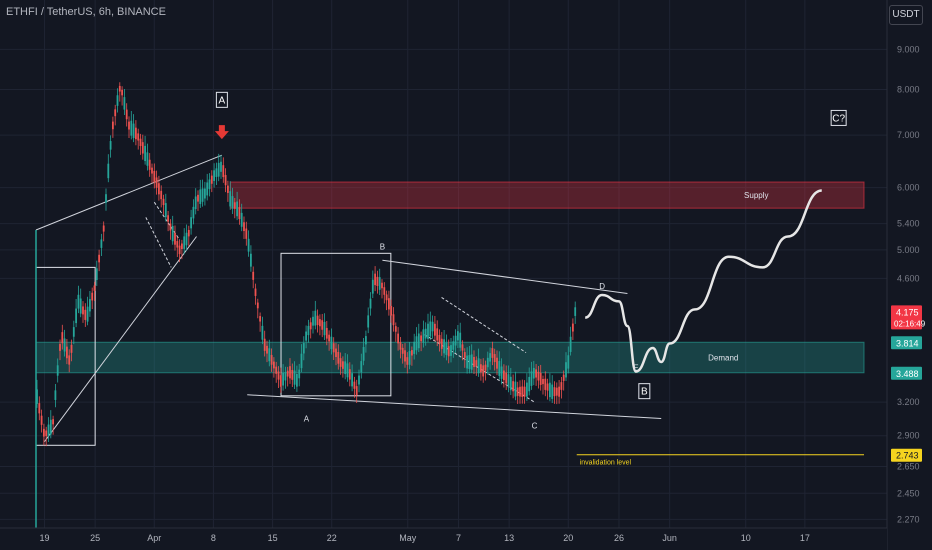  Describe the element at coordinates (703, 281) in the screenshot. I see `projected-path` at that location.